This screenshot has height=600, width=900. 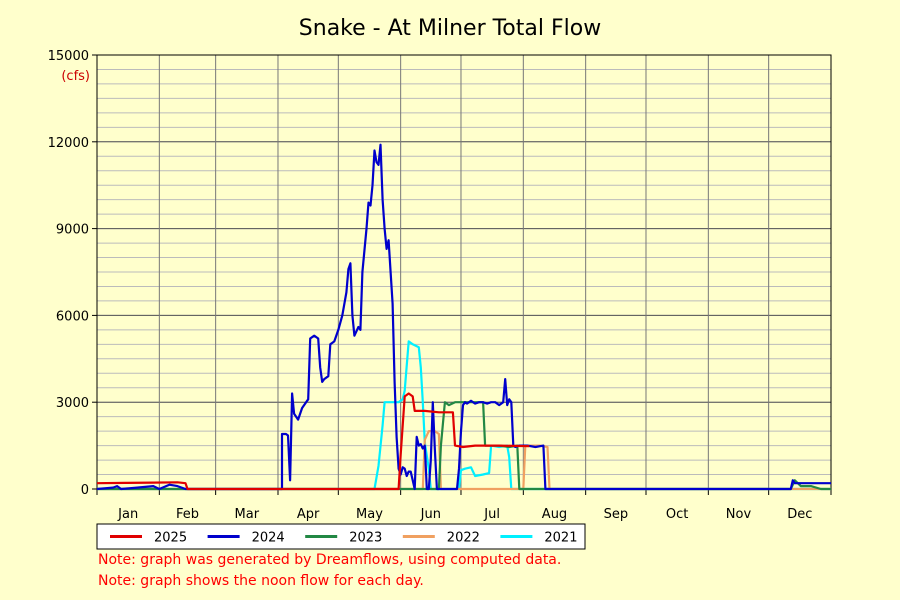 I want to click on legend-label-2023: 2023, so click(x=365, y=538).